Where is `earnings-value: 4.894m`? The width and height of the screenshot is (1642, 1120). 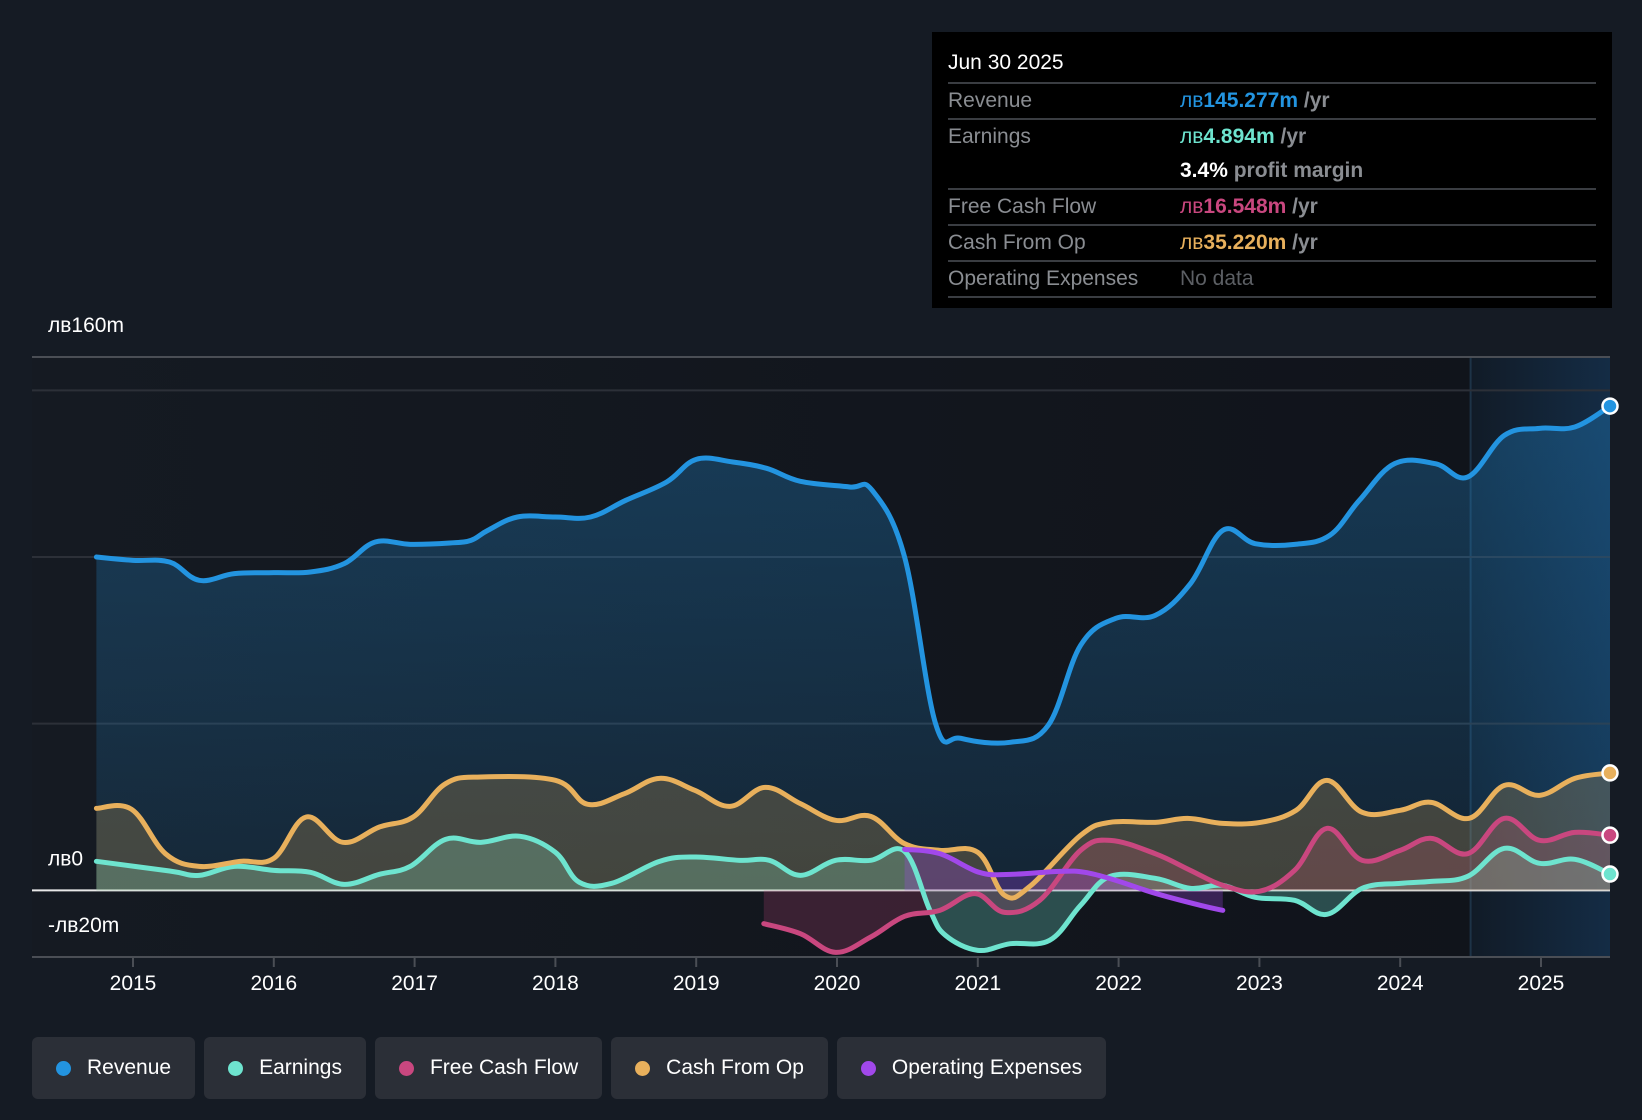 earnings-value: 4.894m is located at coordinates (1239, 136).